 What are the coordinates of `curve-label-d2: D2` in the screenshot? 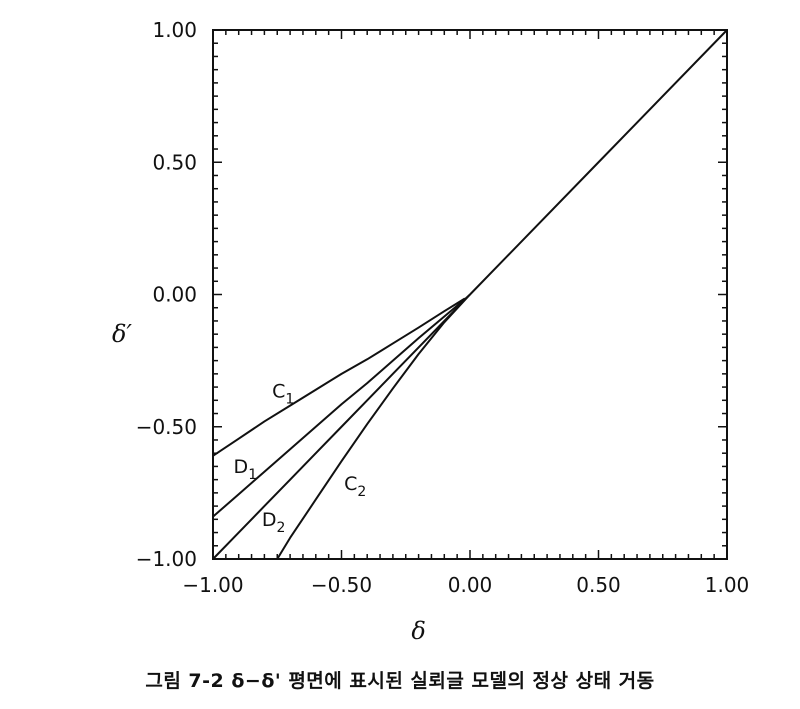 It's located at (274, 522).